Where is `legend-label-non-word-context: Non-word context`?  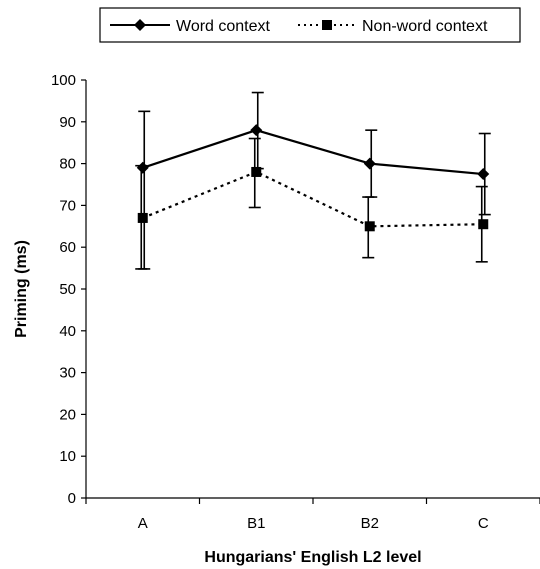
legend-label-non-word-context: Non-word context is located at coordinates (425, 26).